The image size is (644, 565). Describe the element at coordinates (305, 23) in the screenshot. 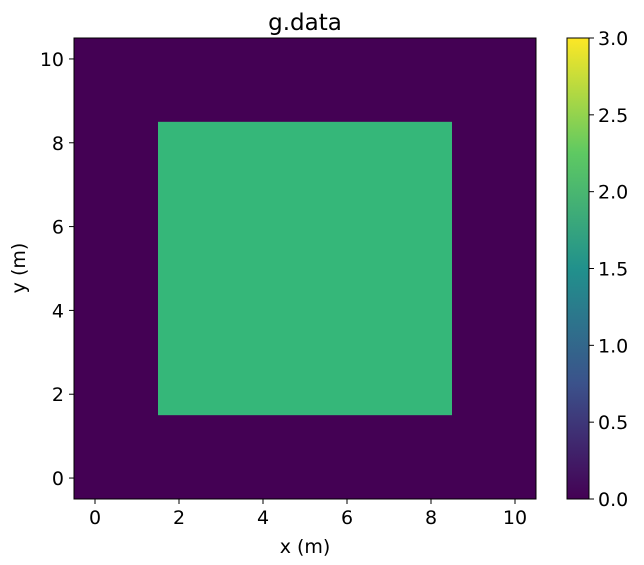

I see `chart-title: g.data` at that location.